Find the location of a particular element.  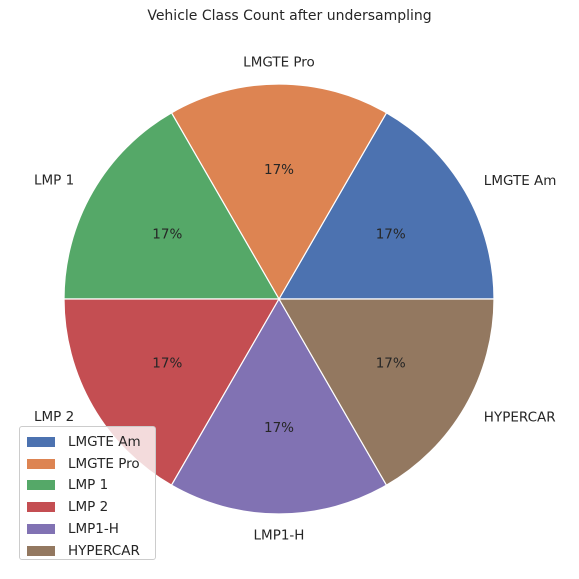

pie-slice-hypercar is located at coordinates (386, 392).